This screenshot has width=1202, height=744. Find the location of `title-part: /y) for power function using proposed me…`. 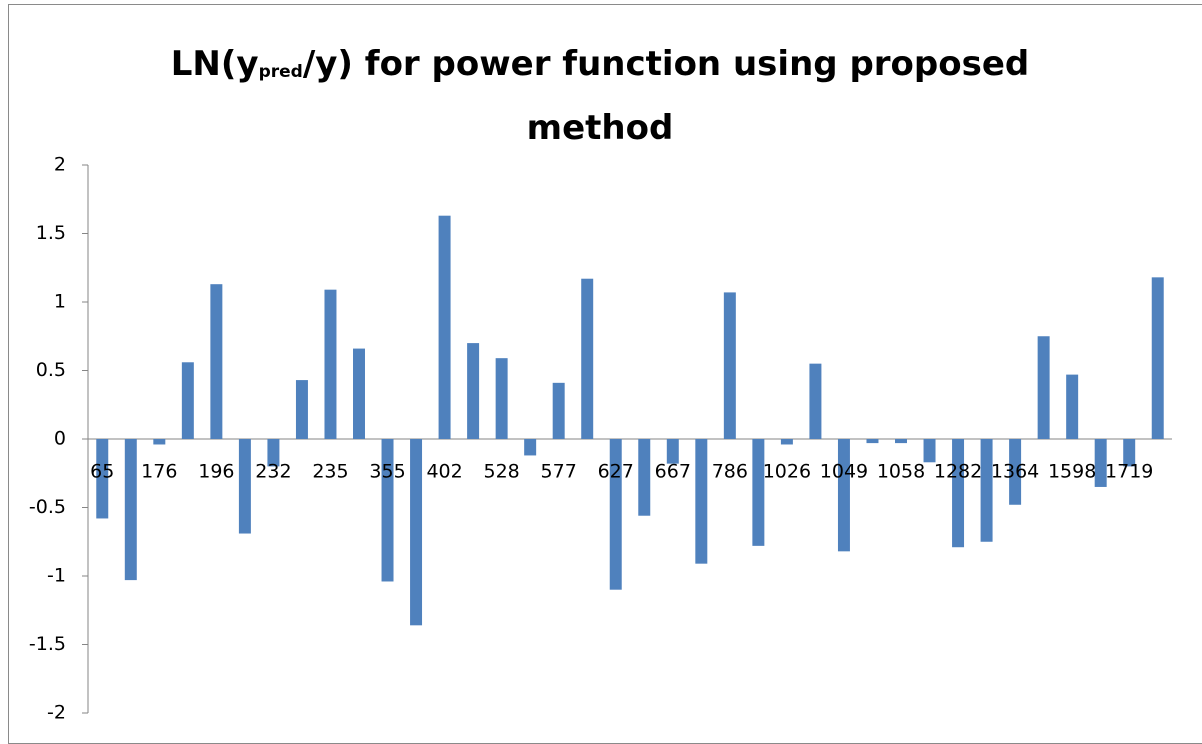

title-part: /y) for power function using proposed me… is located at coordinates (666, 96).